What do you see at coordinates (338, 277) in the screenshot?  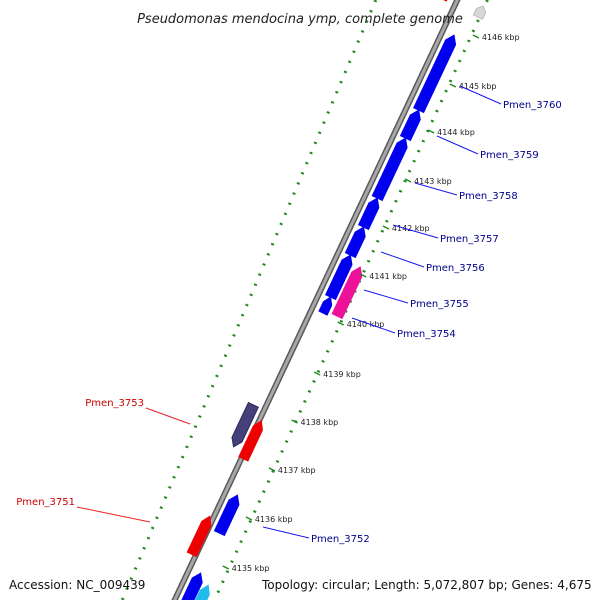 I see `gene-pmen-3755-arrow` at bounding box center [338, 277].